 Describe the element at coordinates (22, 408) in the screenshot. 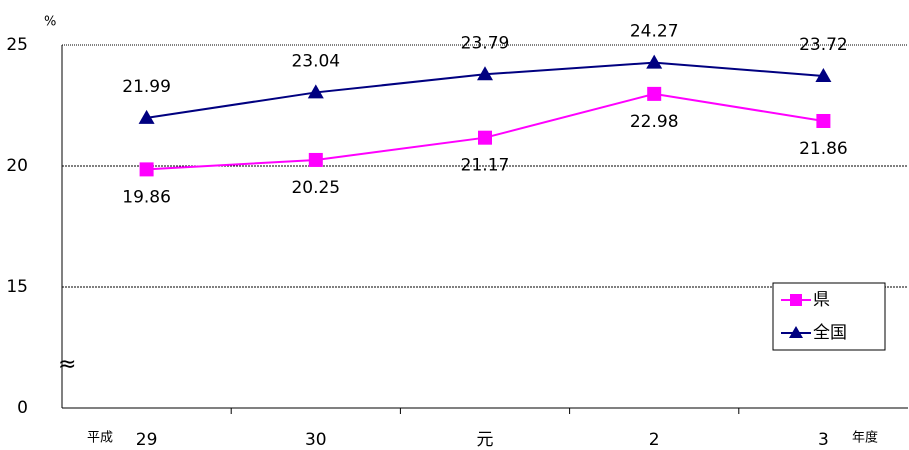

I see `y-tick-label: 0` at that location.